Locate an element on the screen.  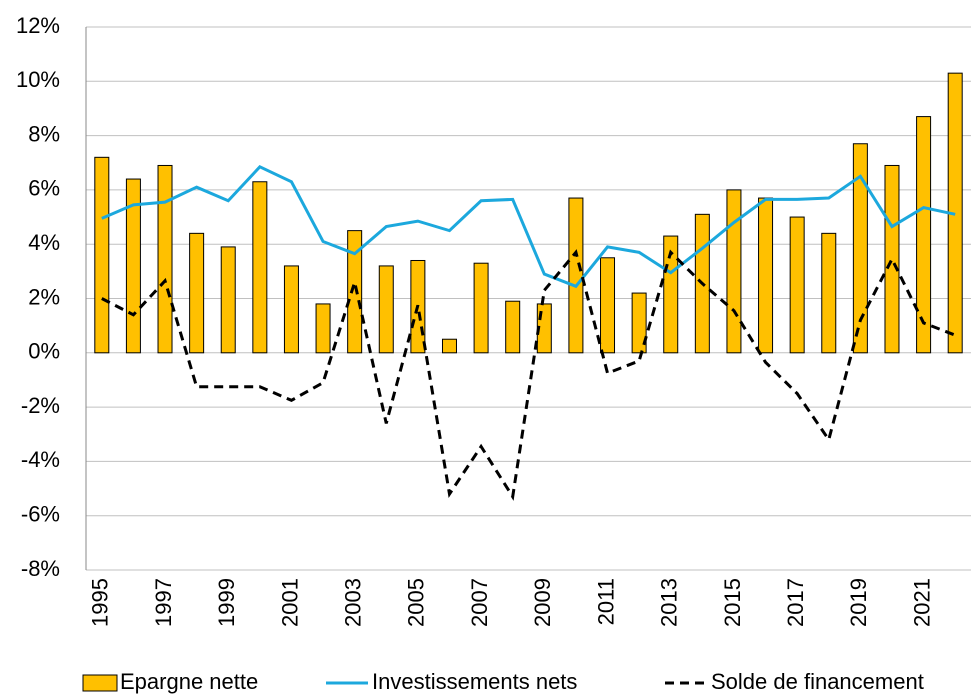
y-tick-label: 8% is located at coordinates (44, 133).